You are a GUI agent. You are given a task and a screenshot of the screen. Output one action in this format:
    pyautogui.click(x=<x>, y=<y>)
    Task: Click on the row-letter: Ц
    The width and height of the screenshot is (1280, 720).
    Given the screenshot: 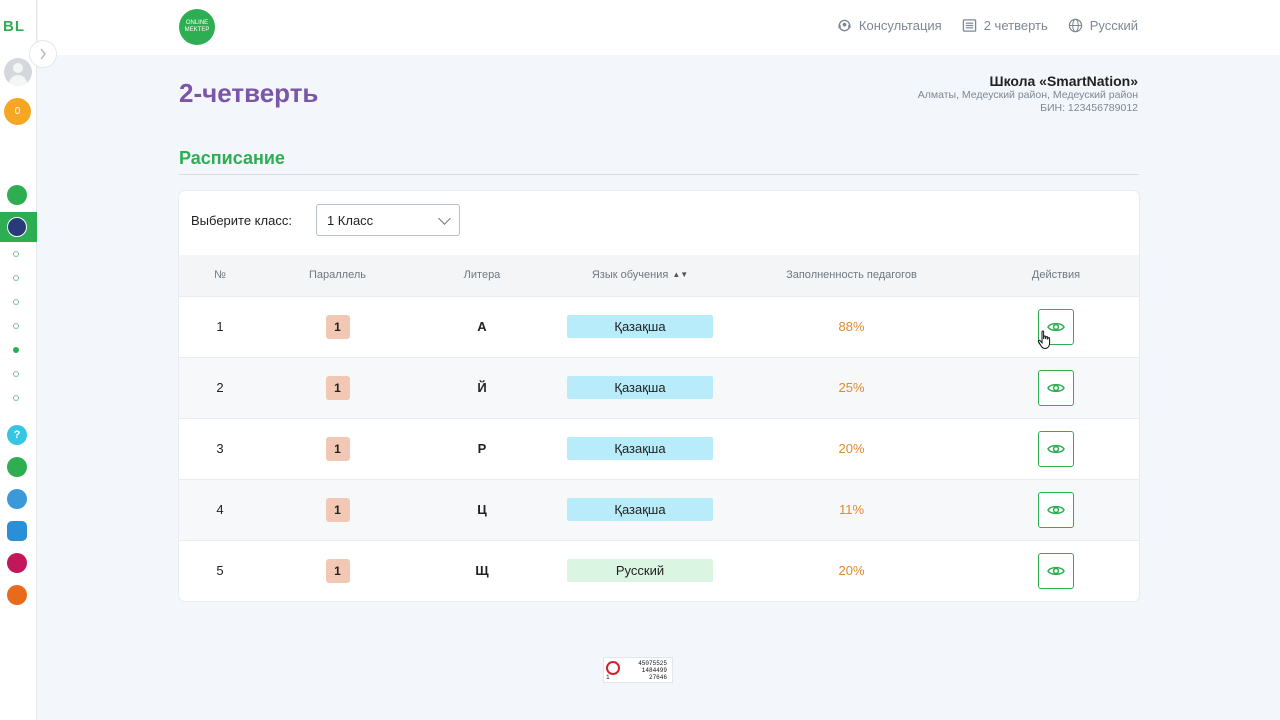 What is the action you would take?
    pyautogui.click(x=482, y=509)
    